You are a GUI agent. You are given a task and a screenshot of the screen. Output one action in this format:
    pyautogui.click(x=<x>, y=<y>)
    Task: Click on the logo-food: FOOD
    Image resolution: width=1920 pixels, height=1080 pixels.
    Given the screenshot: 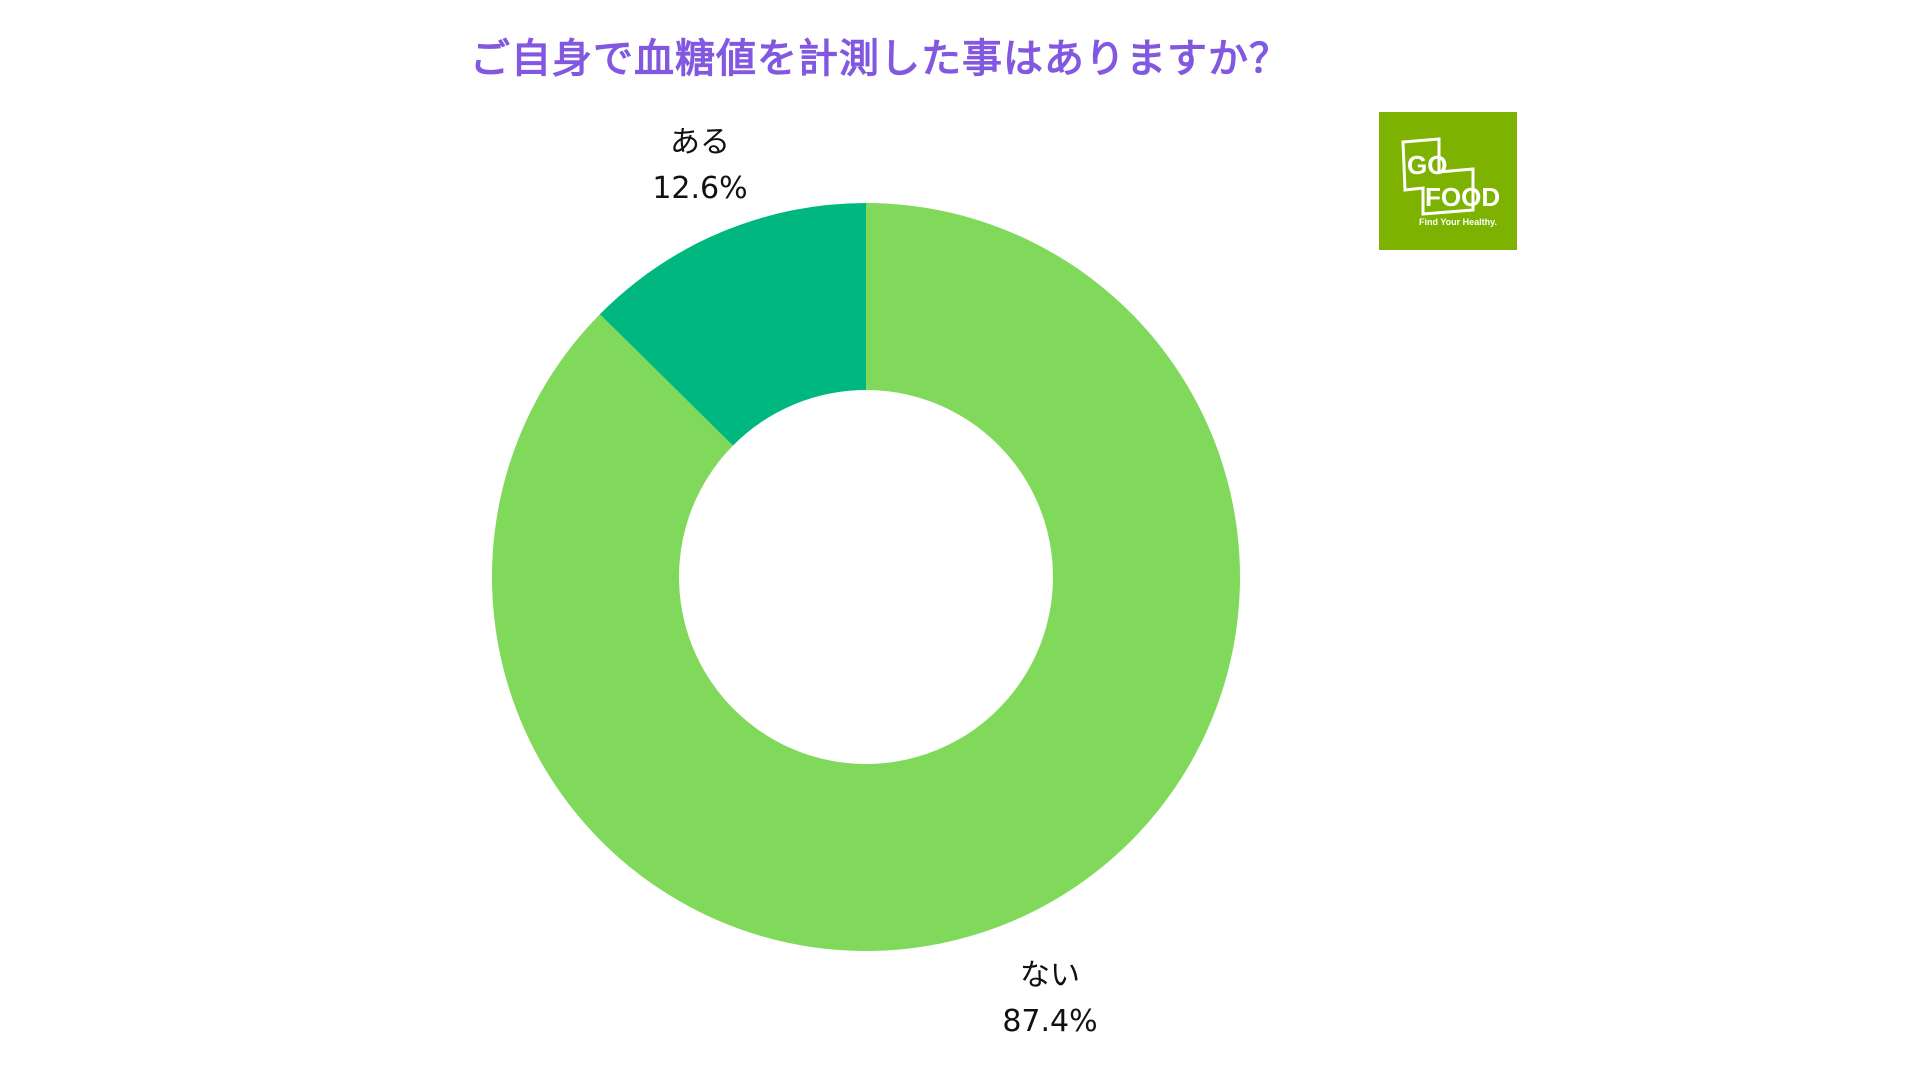 What is the action you would take?
    pyautogui.click(x=1462, y=197)
    